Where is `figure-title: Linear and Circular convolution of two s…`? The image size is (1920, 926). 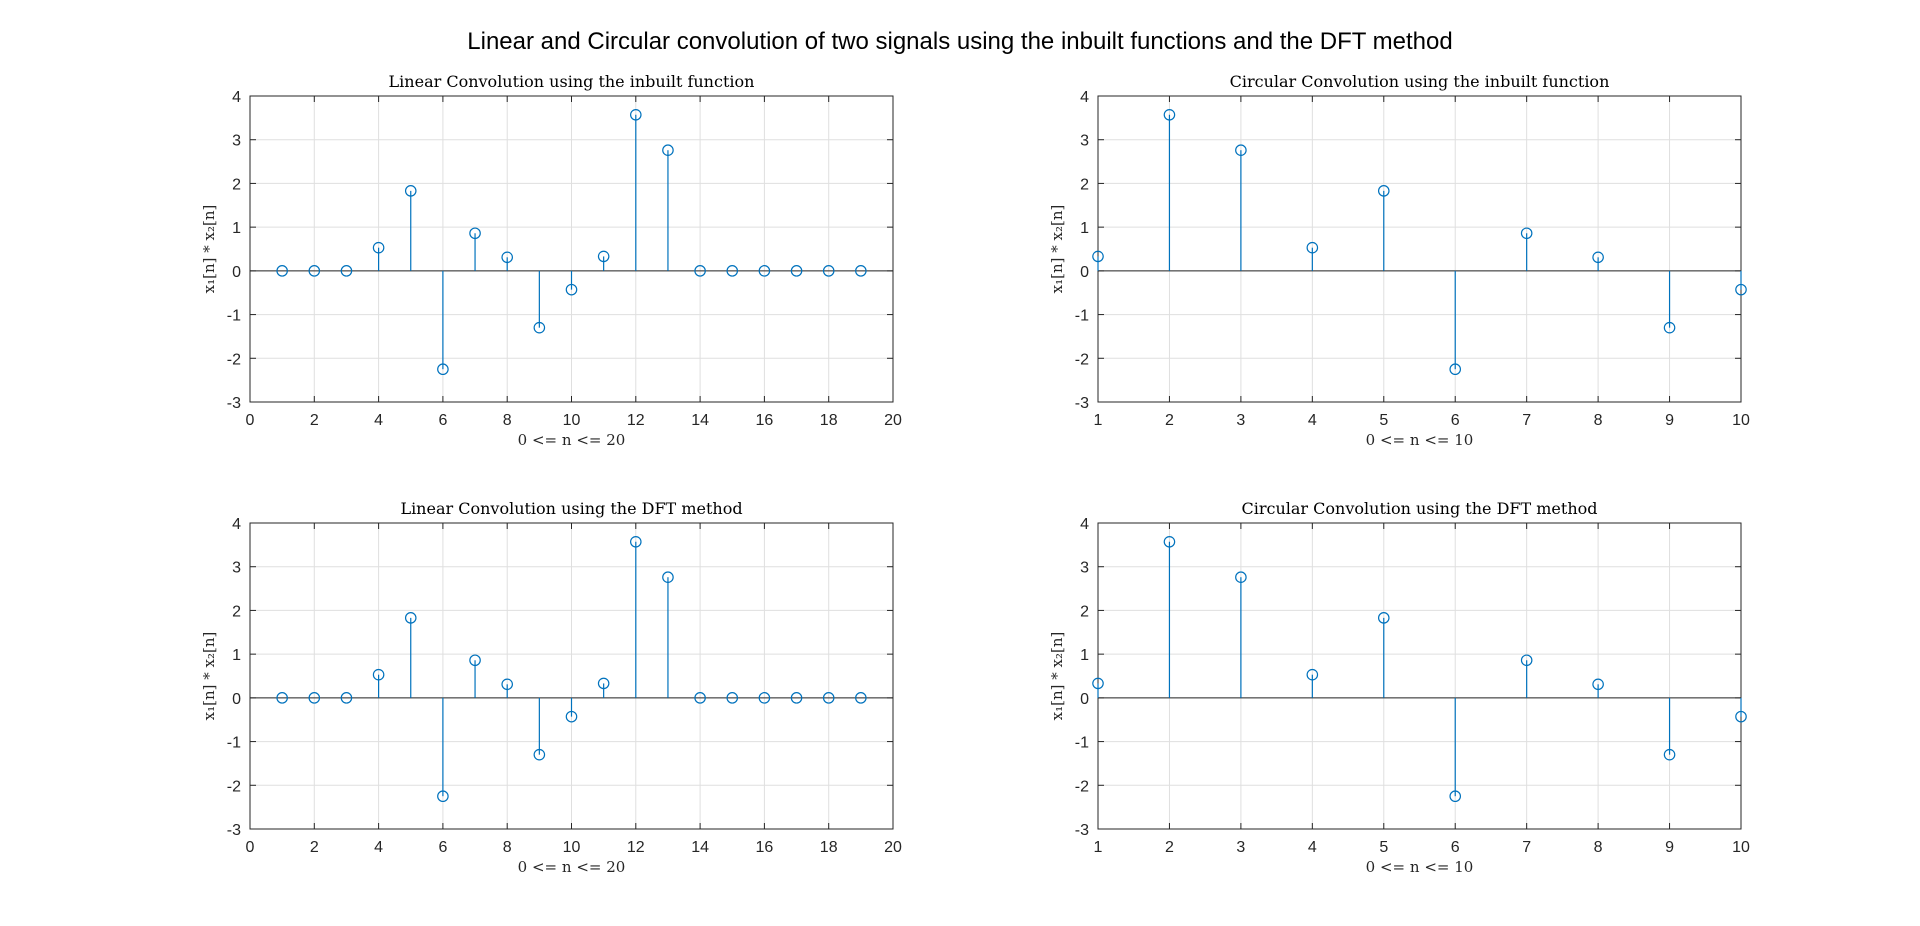
figure-title: Linear and Circular convolution of two s… is located at coordinates (960, 41).